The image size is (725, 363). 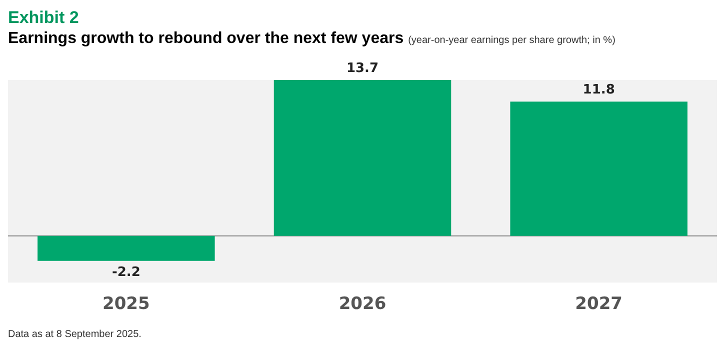 What do you see at coordinates (362, 304) in the screenshot?
I see `x-tick-label: 2026` at bounding box center [362, 304].